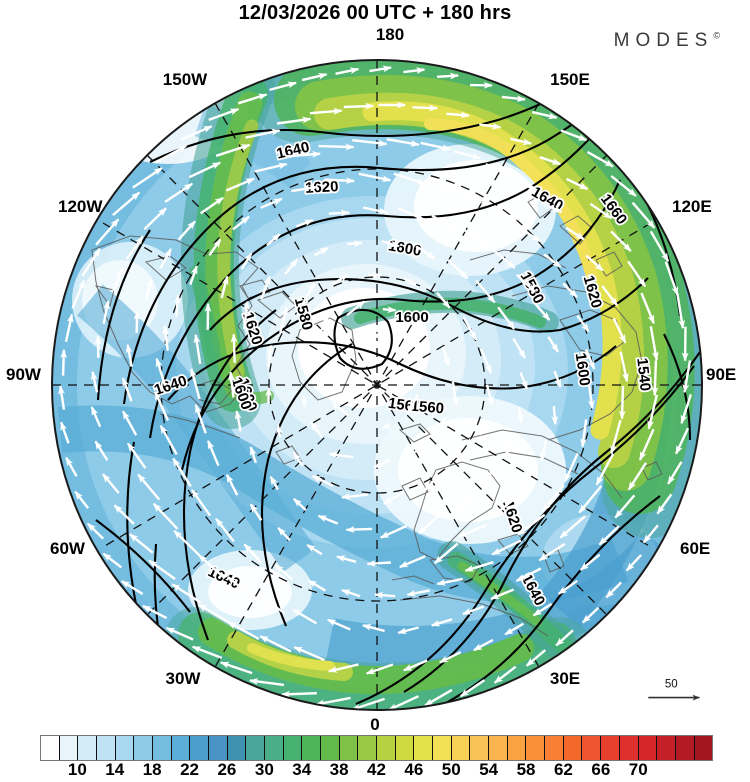 The height and width of the screenshot is (782, 750). Describe the element at coordinates (489, 769) in the screenshot. I see `colorbar-tick-label: 54` at that location.